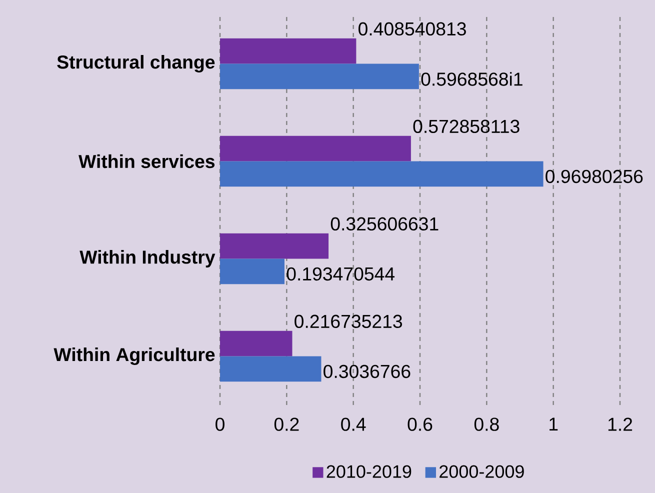 This screenshot has width=655, height=493. Describe the element at coordinates (620, 424) in the screenshot. I see `x-tick-label: 1.2` at that location.